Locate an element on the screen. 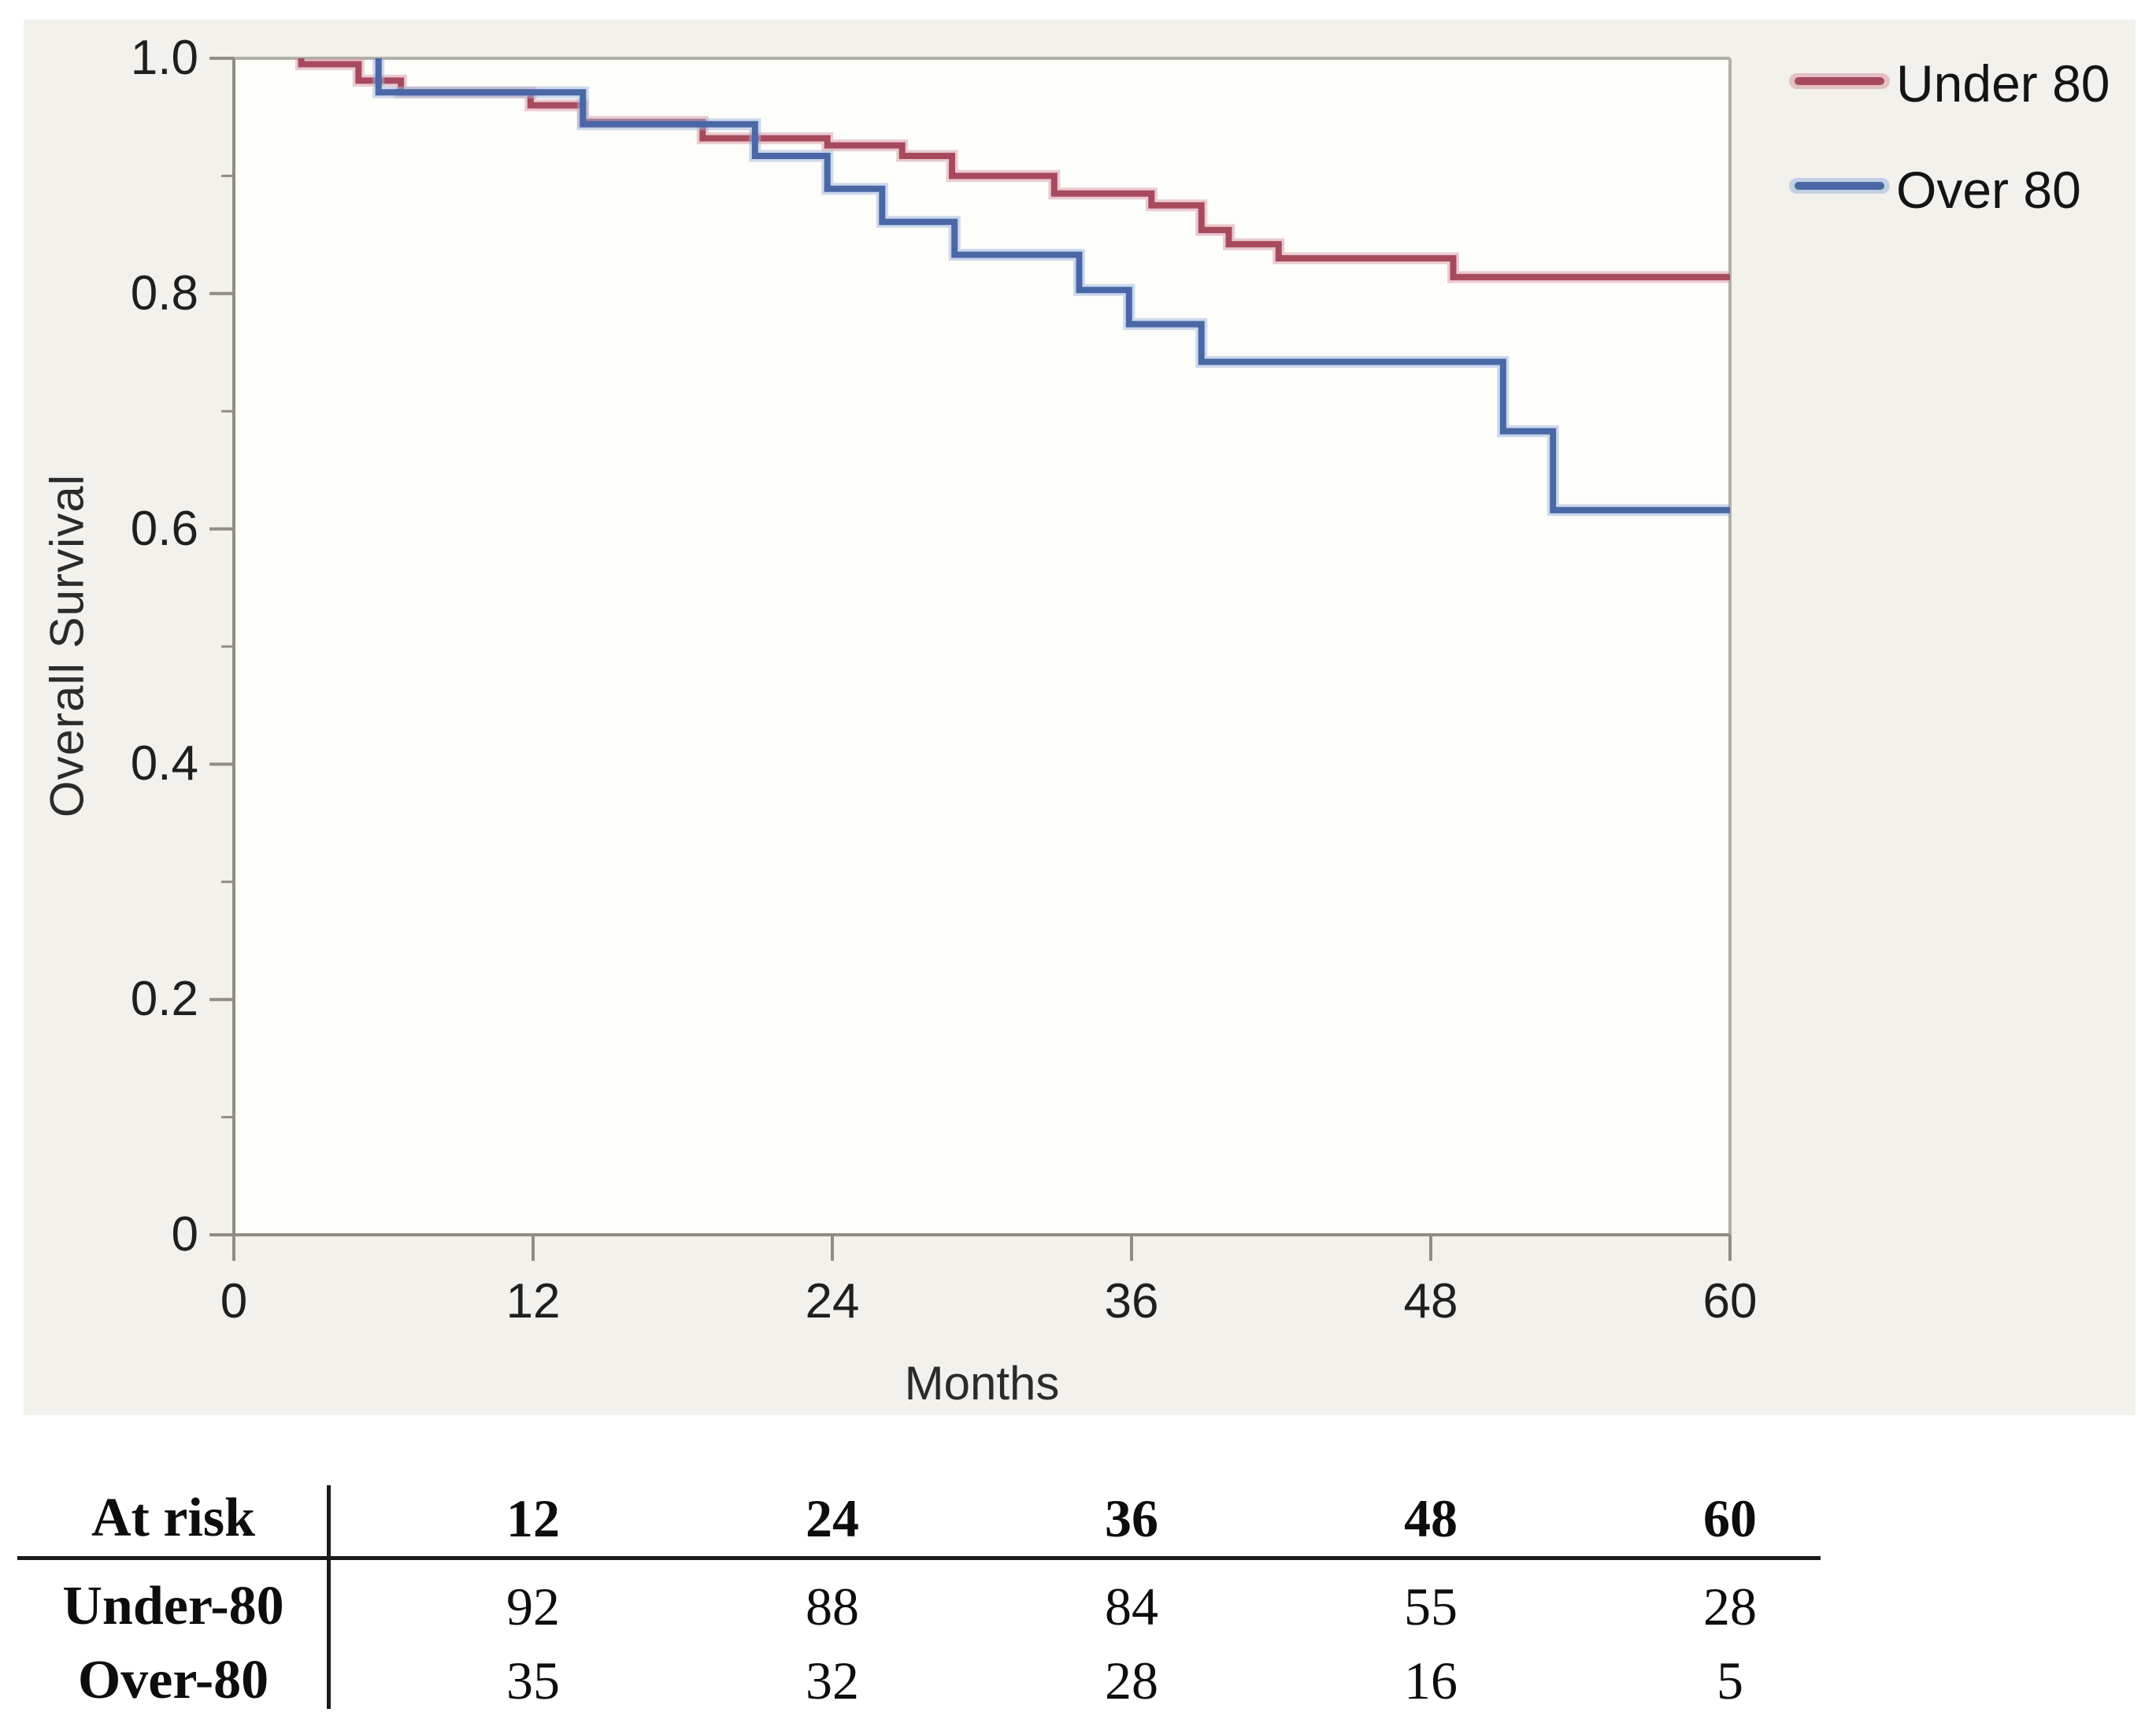 The height and width of the screenshot is (1727, 2156). x-tick-label: 48 is located at coordinates (1430, 1301).